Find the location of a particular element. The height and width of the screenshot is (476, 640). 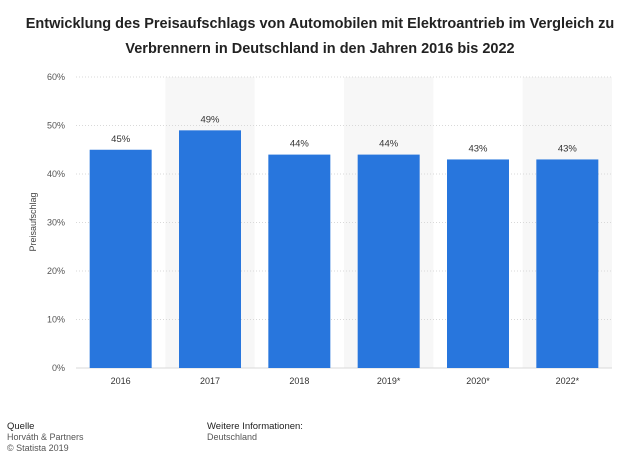

y-tick-label: 10% is located at coordinates (56, 320).